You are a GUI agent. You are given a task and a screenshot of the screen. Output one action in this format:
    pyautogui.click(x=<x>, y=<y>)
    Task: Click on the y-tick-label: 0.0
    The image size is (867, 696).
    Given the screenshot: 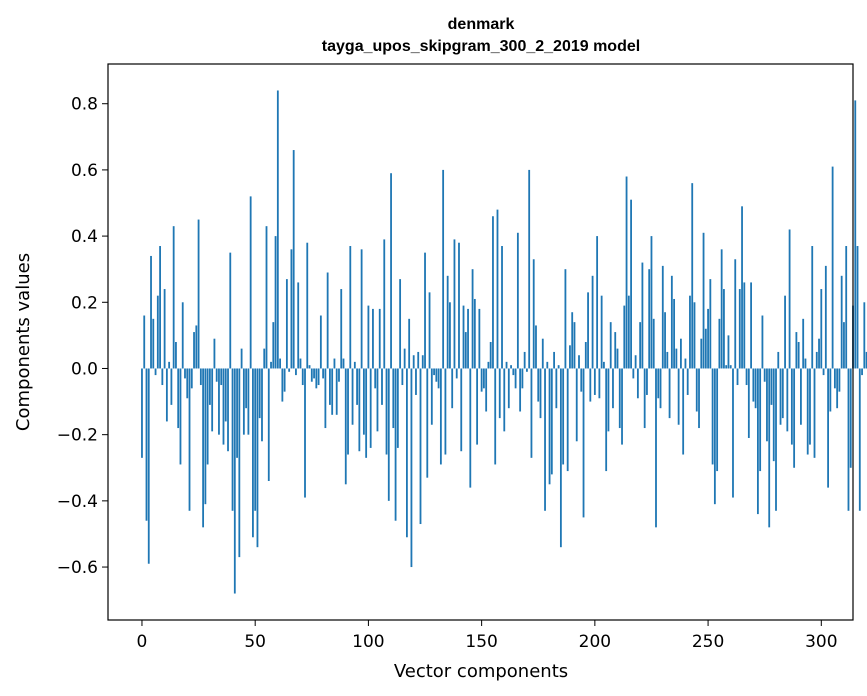 What is the action you would take?
    pyautogui.click(x=84, y=369)
    